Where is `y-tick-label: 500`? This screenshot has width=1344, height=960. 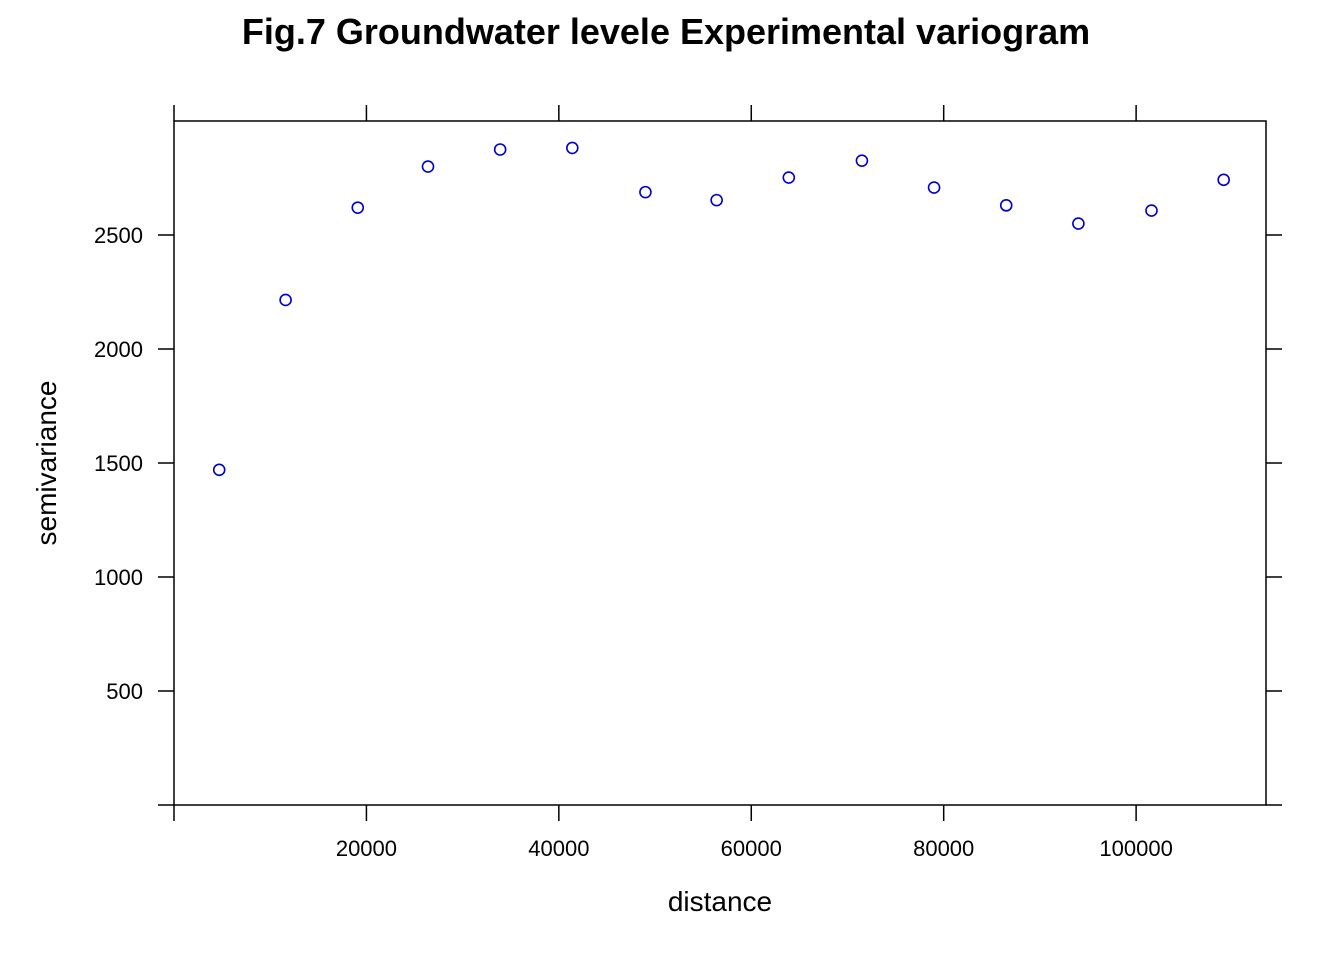 y-tick-label: 500 is located at coordinates (124, 691).